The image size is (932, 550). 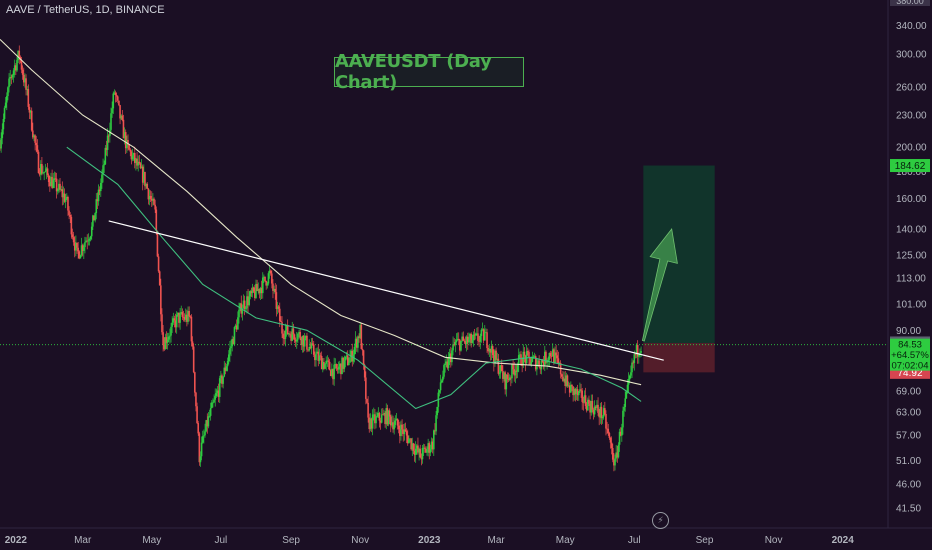 What do you see at coordinates (83, 540) in the screenshot?
I see `x-tick-label: Mar` at bounding box center [83, 540].